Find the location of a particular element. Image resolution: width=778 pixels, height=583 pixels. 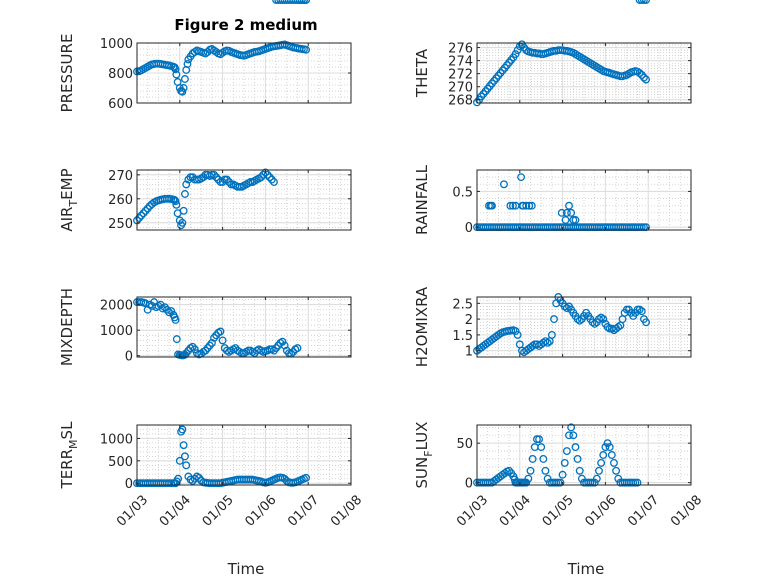

y-tick-label: 272 is located at coordinates (460, 75).